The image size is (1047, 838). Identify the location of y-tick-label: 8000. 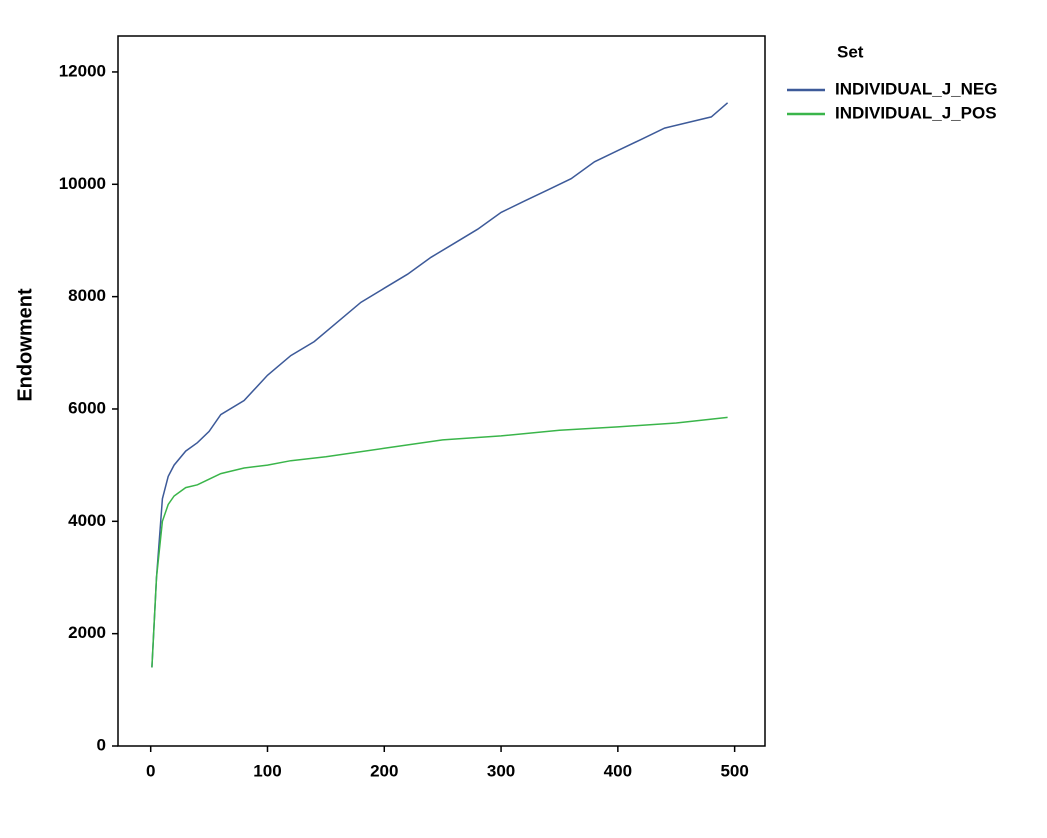
(87, 295).